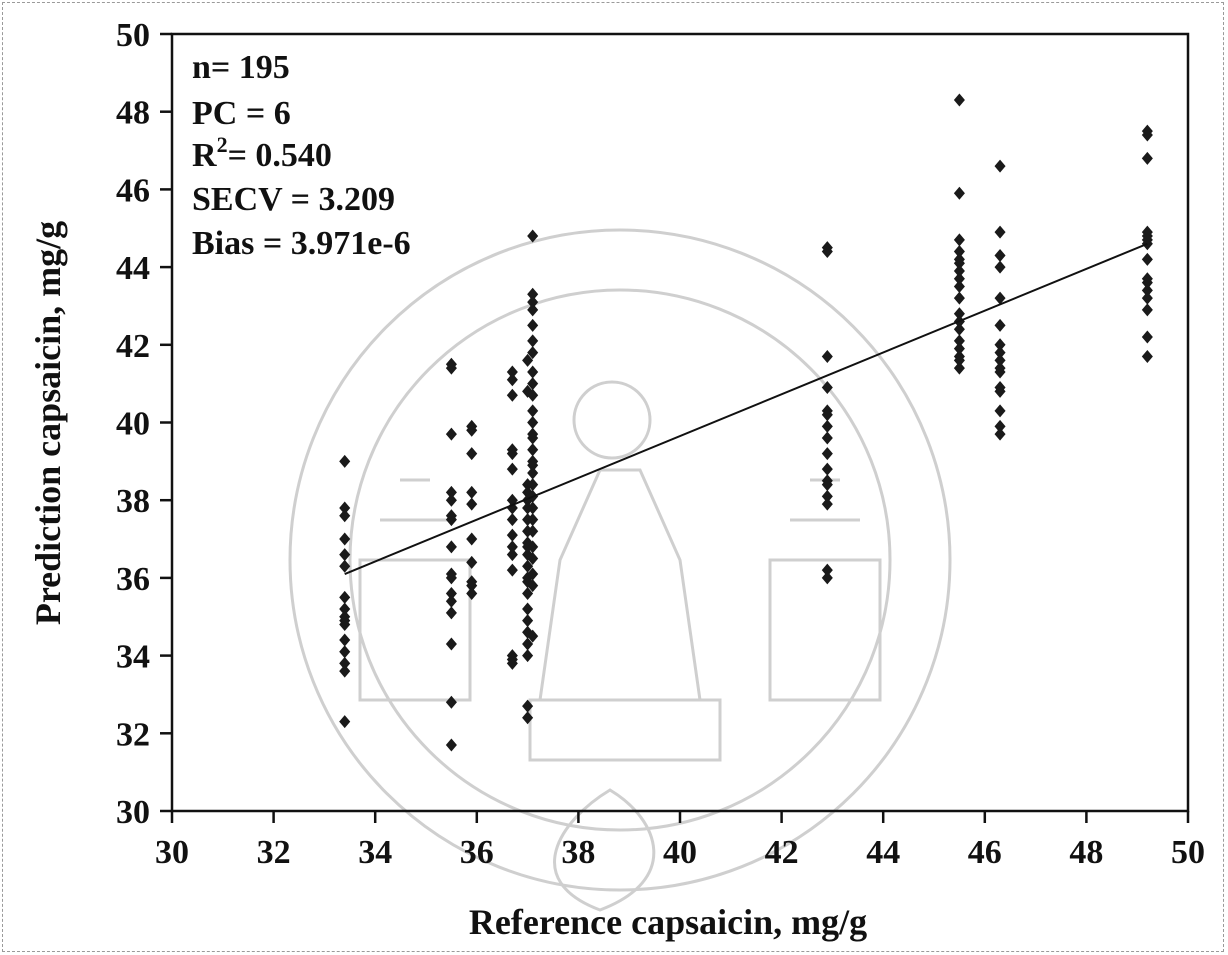  What do you see at coordinates (133, 424) in the screenshot?
I see `y-tick-label: 40` at bounding box center [133, 424].